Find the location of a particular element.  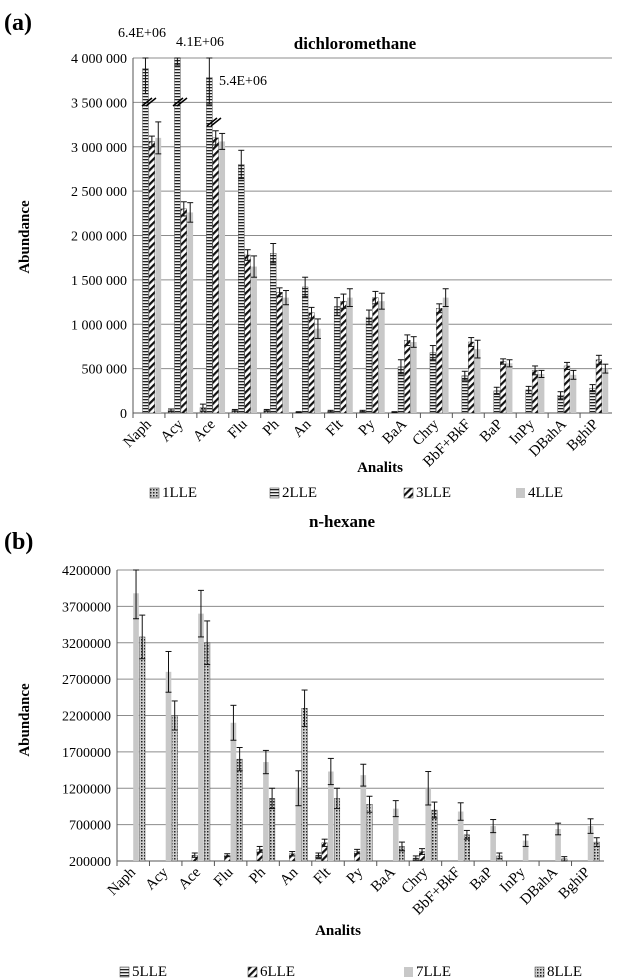

bar-7LLE-Py is located at coordinates (363, 818).